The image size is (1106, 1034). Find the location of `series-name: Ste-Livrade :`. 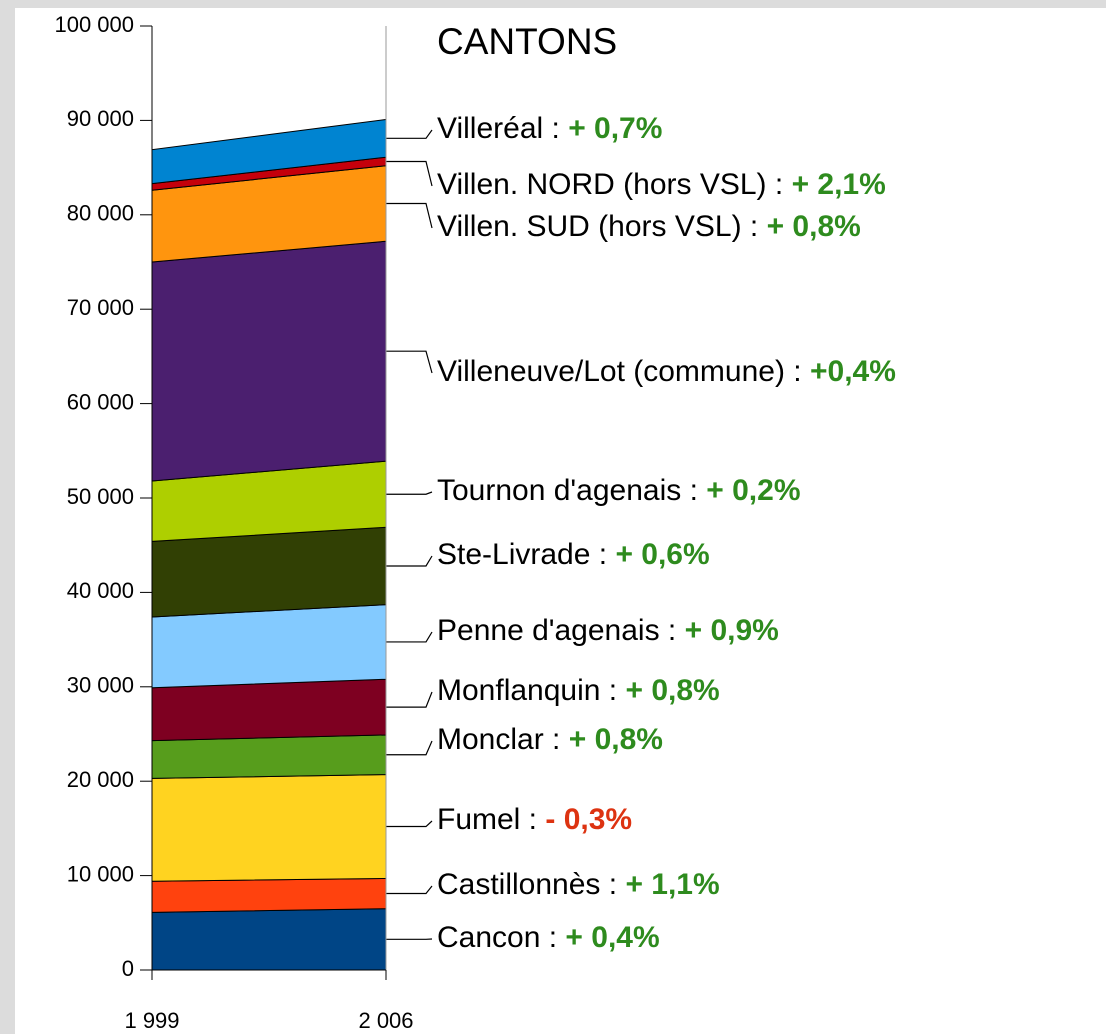

series-name: Ste-Livrade : is located at coordinates (522, 554).